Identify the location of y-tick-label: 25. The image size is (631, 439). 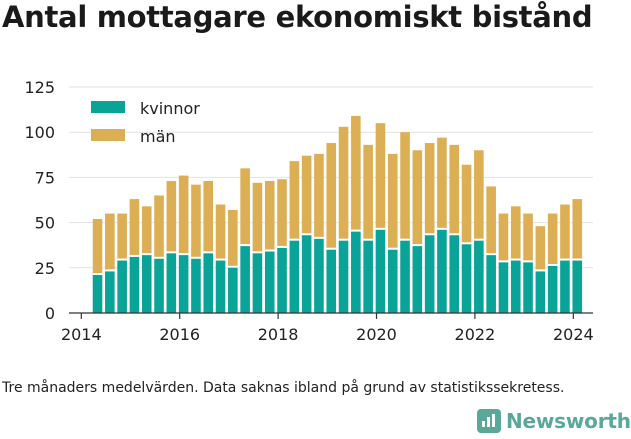
(45, 268).